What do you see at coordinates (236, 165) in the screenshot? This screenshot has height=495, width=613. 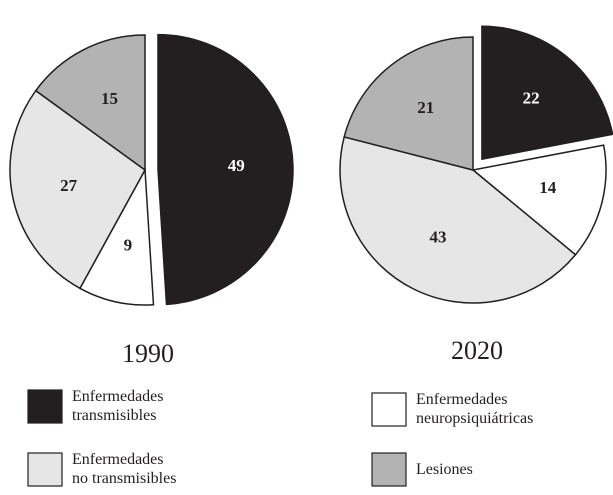 I see `slice-label: 49` at bounding box center [236, 165].